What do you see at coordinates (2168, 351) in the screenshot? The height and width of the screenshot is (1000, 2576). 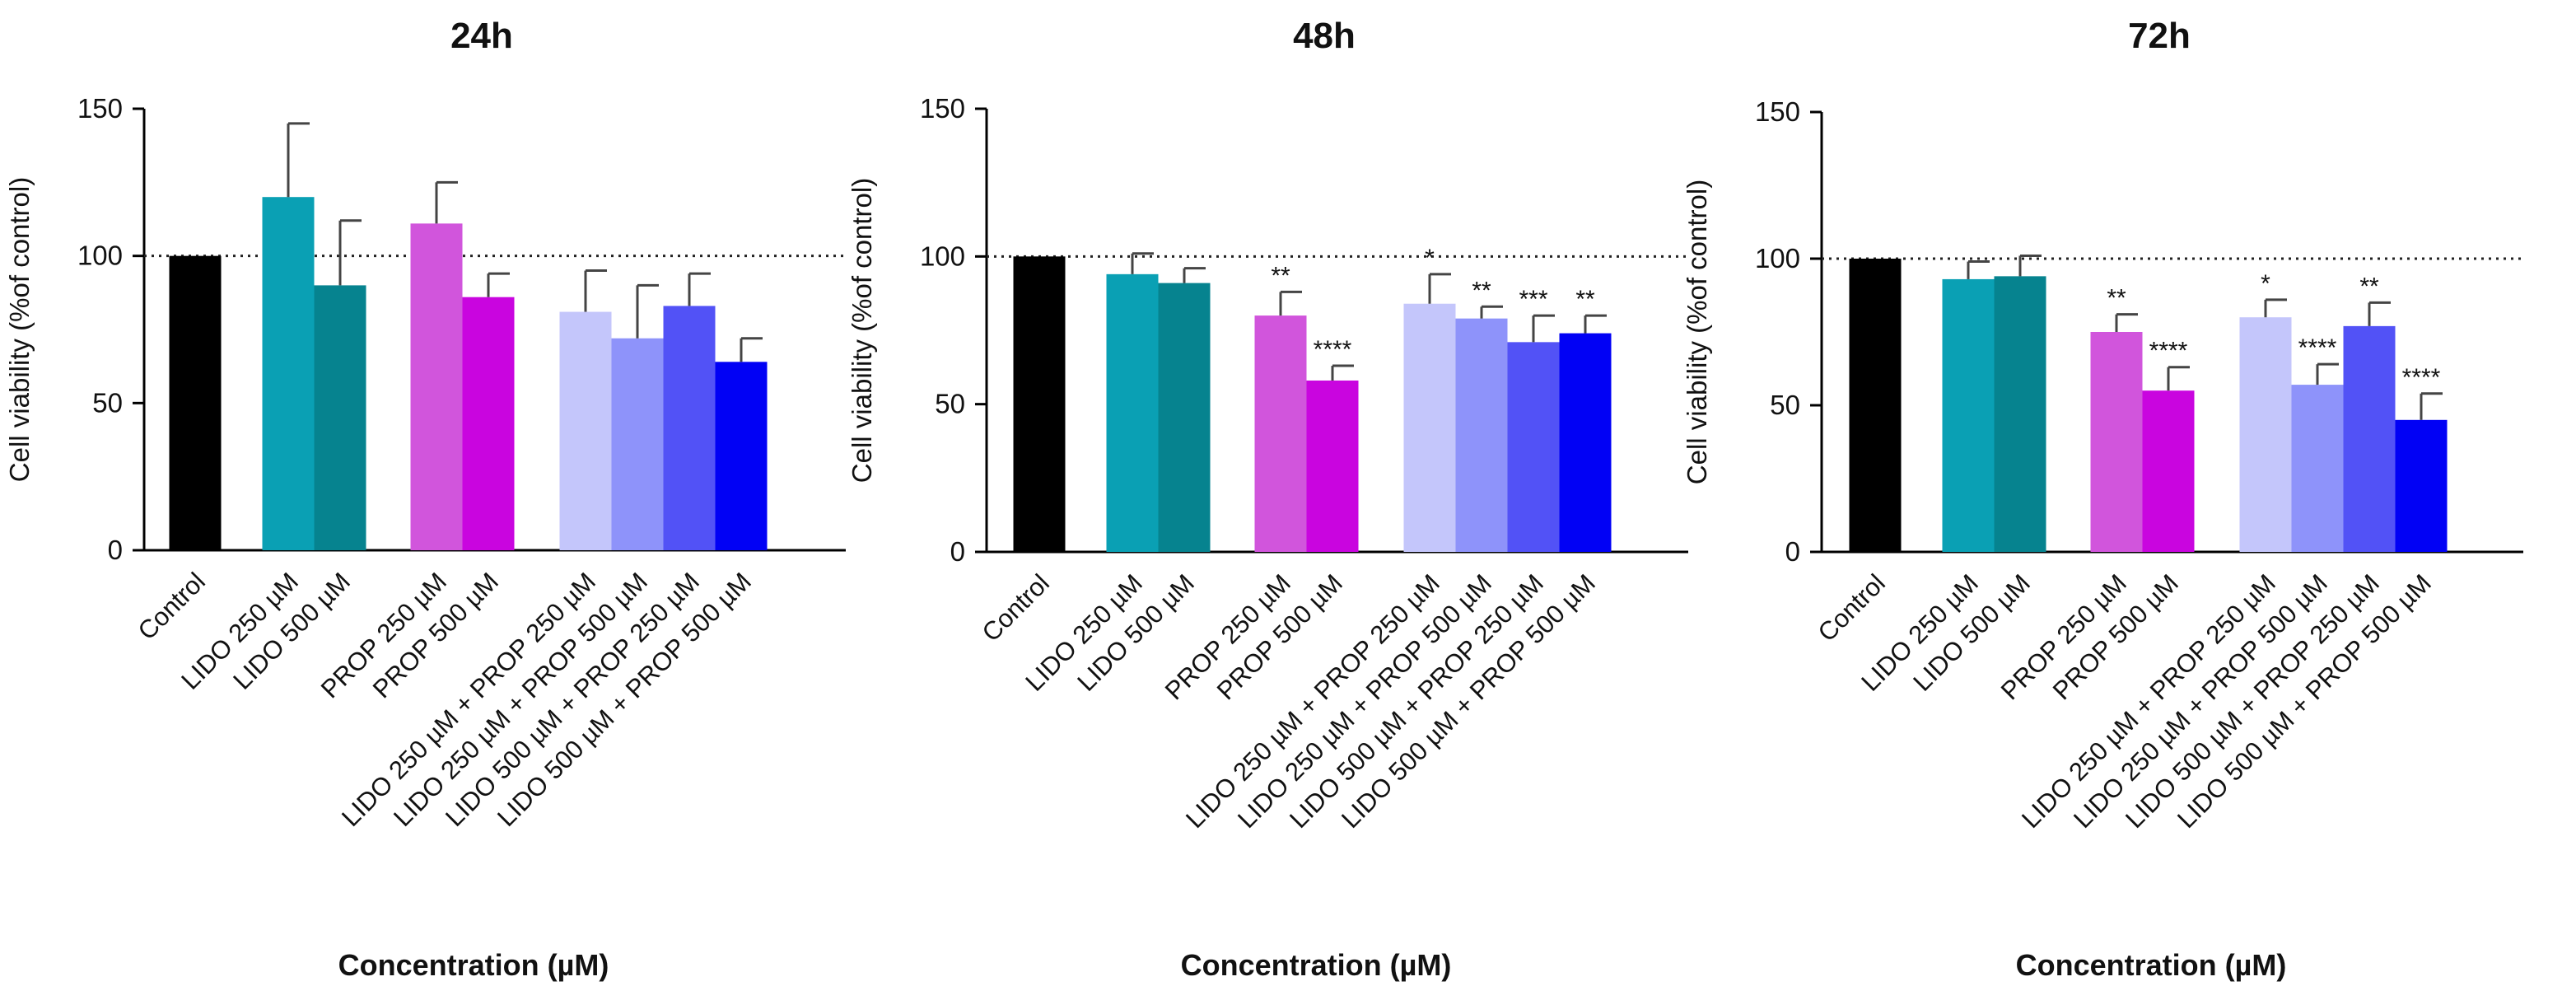 I see `panel-2-significance-4: ****` at bounding box center [2168, 351].